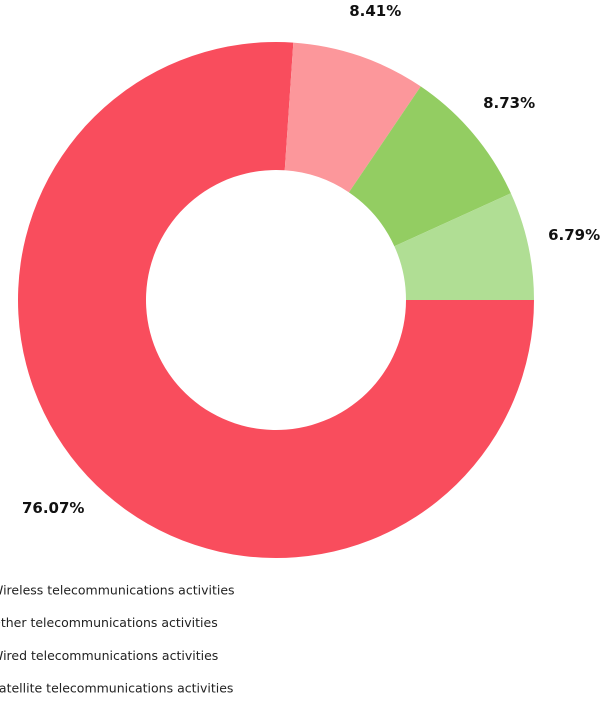 The height and width of the screenshot is (726, 613). I want to click on legend-label: Wireless telecommunications activities, so click(117, 590).